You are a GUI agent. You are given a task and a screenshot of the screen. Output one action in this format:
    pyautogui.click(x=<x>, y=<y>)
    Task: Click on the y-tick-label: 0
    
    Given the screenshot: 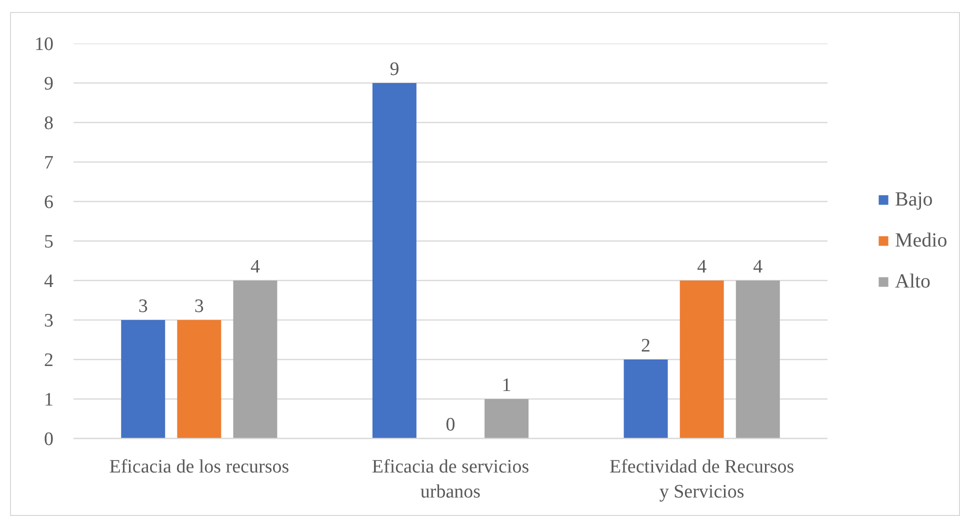 What is the action you would take?
    pyautogui.click(x=49, y=439)
    